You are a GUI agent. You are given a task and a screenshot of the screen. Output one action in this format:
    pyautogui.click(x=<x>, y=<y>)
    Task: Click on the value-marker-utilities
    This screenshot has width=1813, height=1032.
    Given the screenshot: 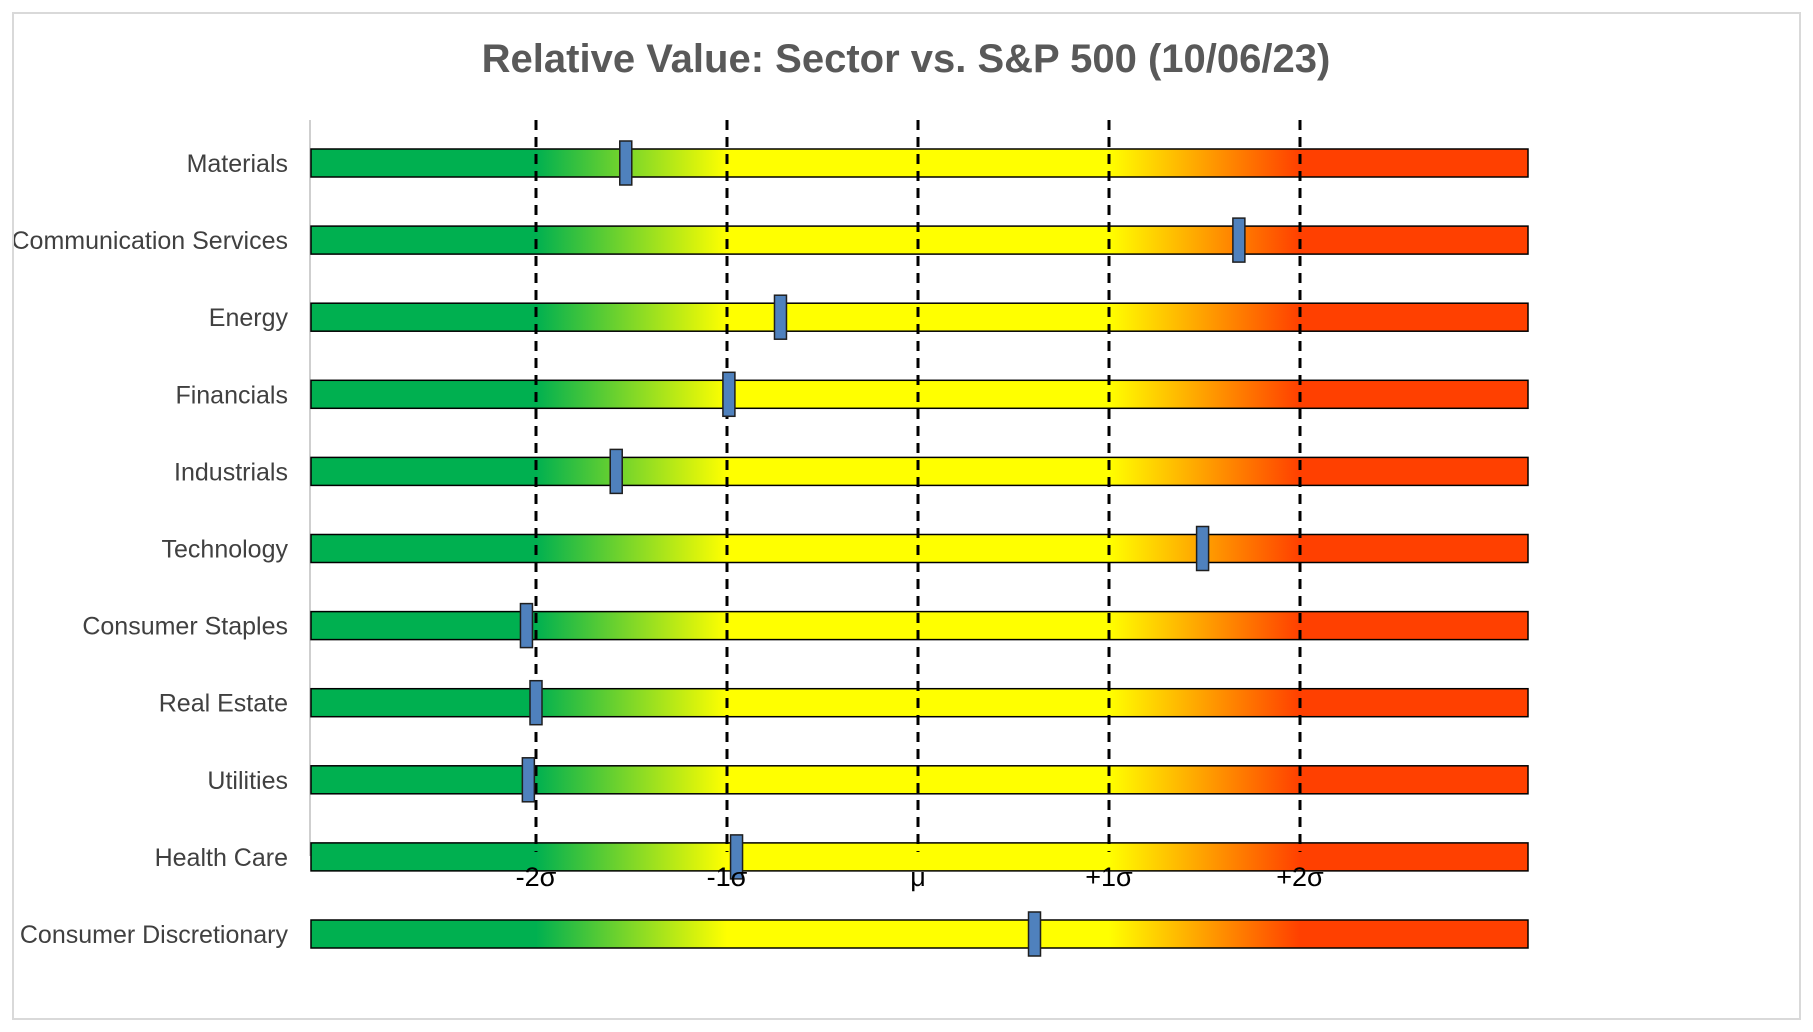 What is the action you would take?
    pyautogui.click(x=528, y=780)
    